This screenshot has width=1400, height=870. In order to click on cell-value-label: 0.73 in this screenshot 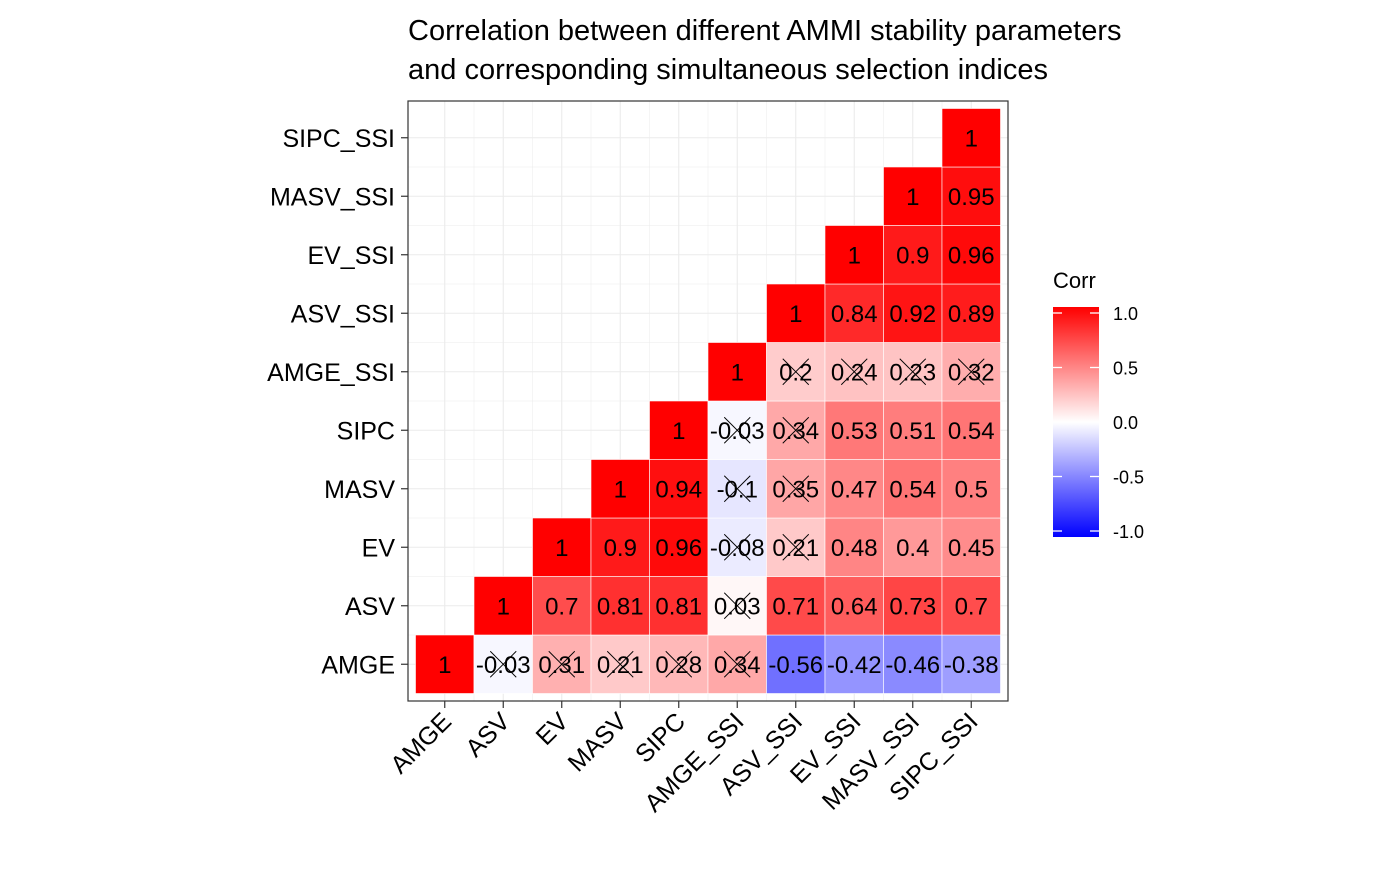, I will do `click(912, 606)`.